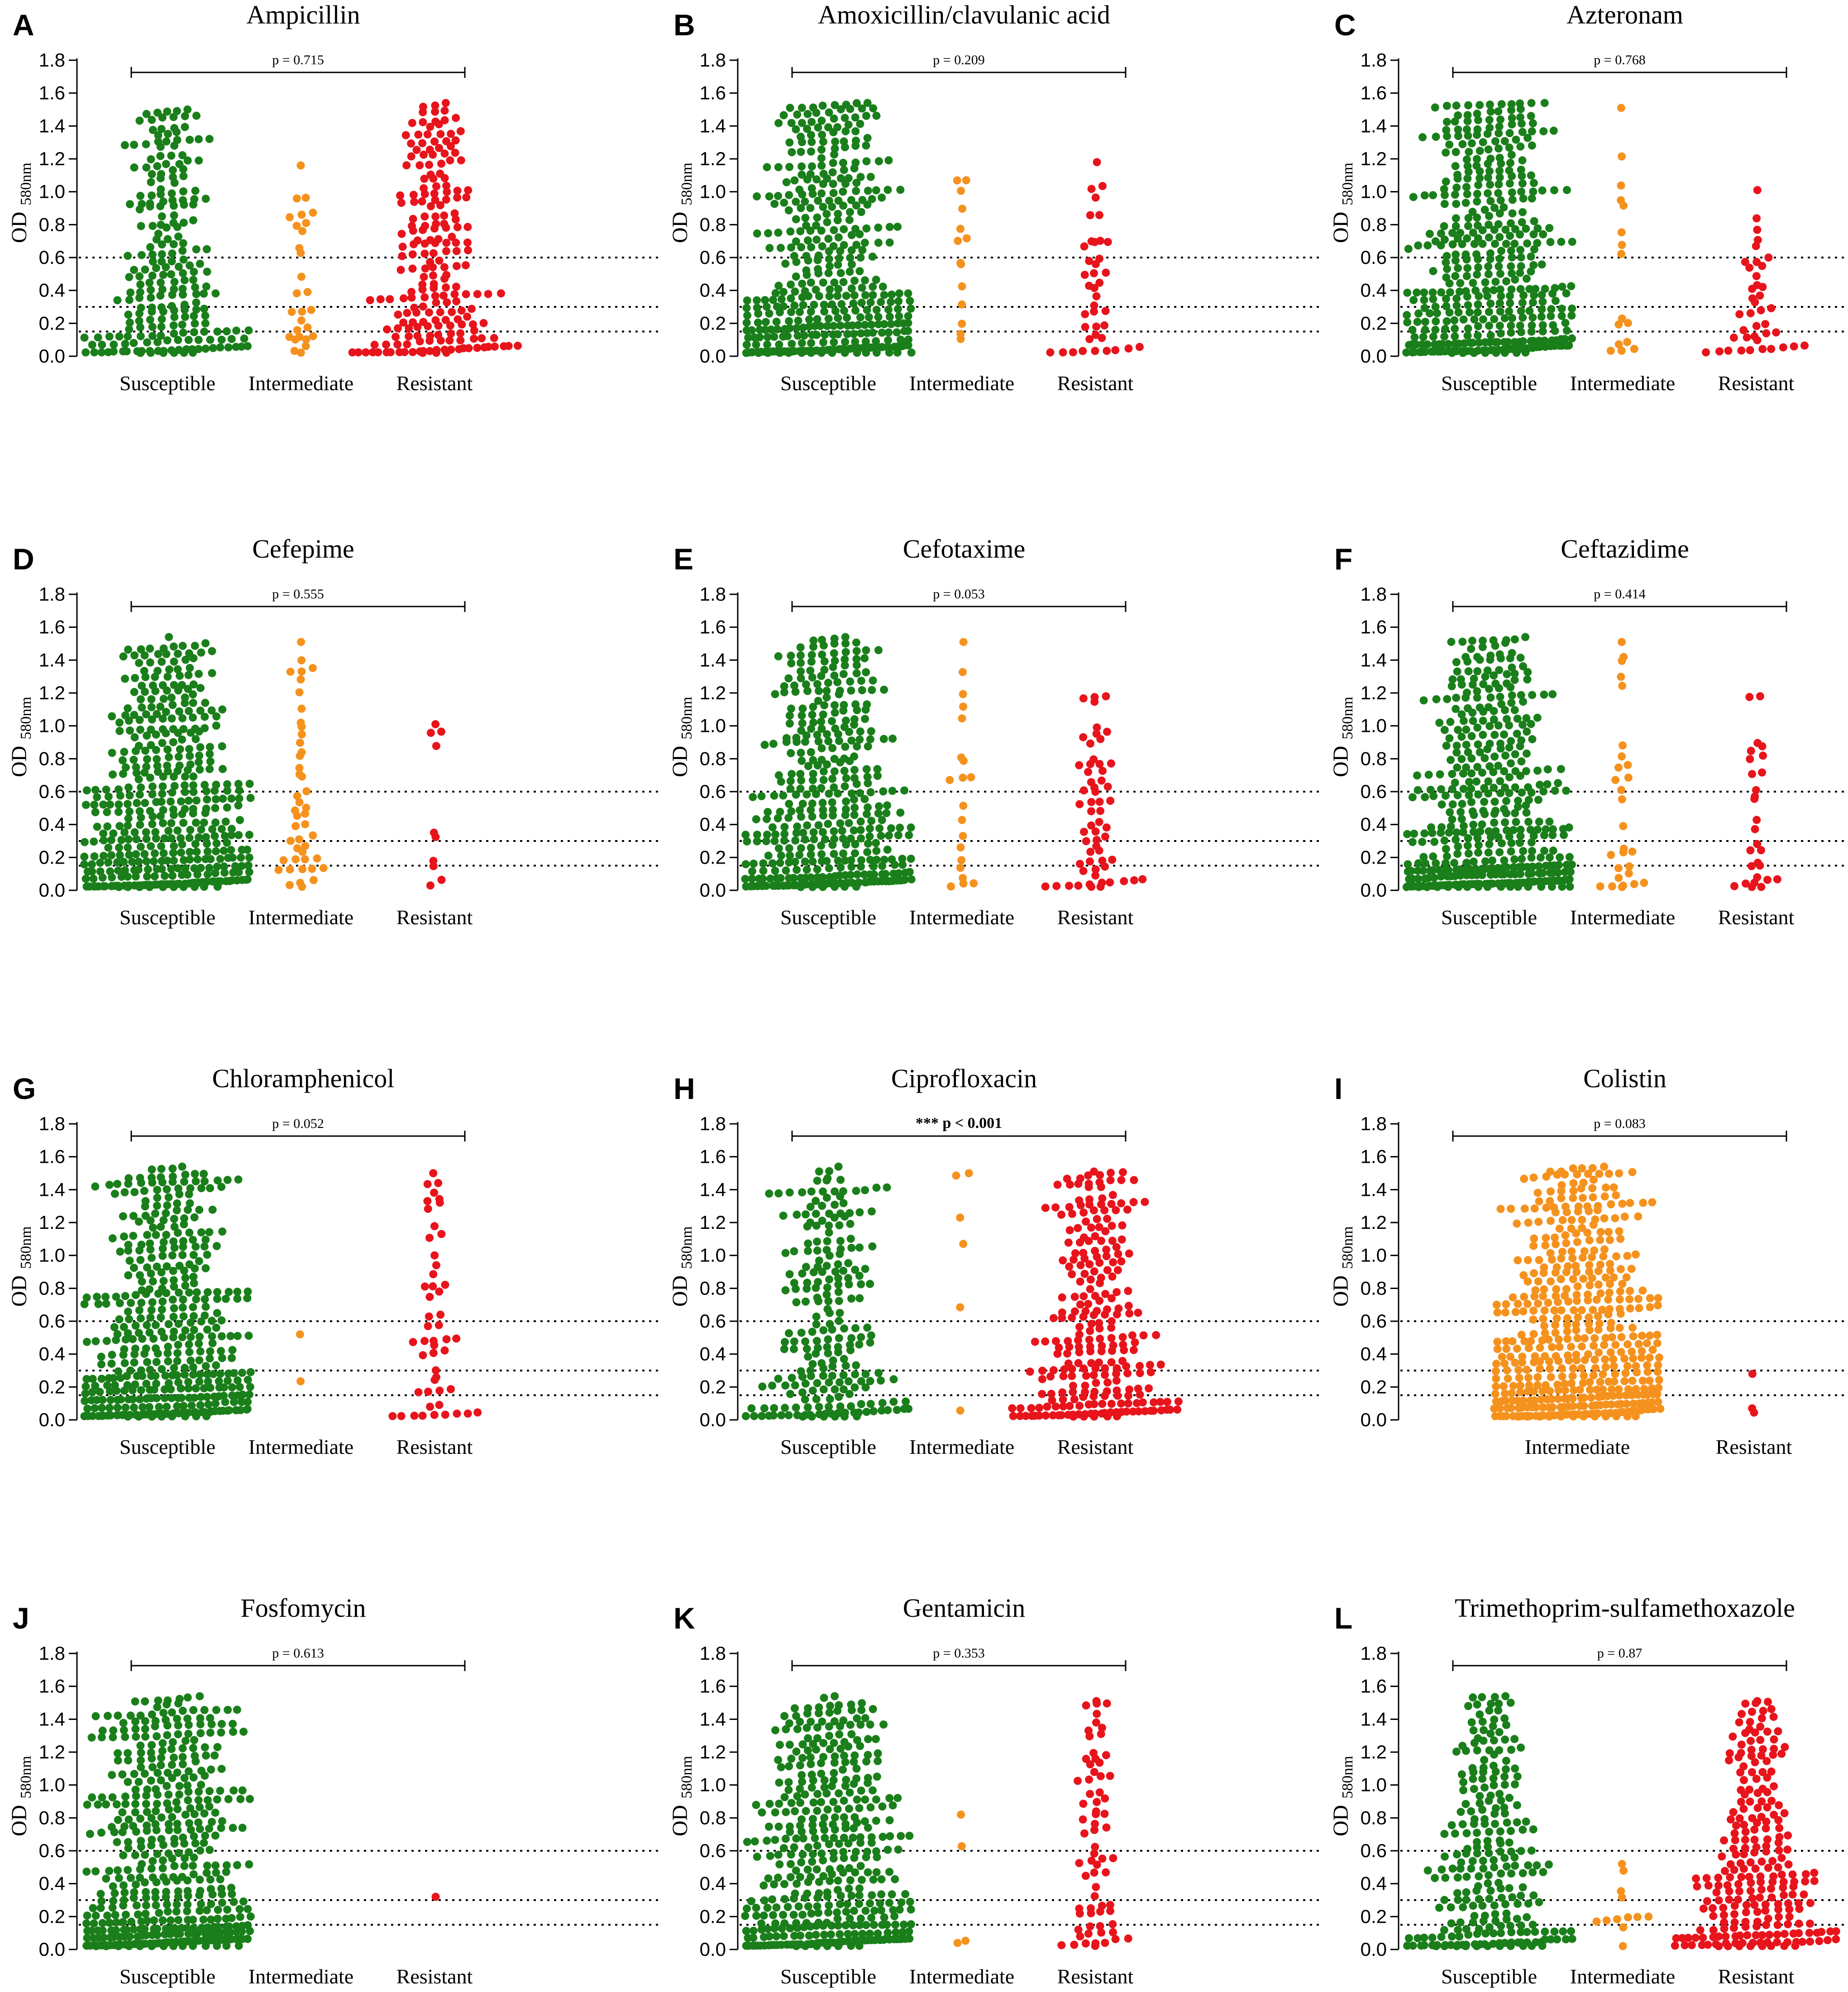 Image resolution: width=1848 pixels, height=1992 pixels. What do you see at coordinates (1374, 1321) in the screenshot?
I see `y-tick-label: 0.6` at bounding box center [1374, 1321].